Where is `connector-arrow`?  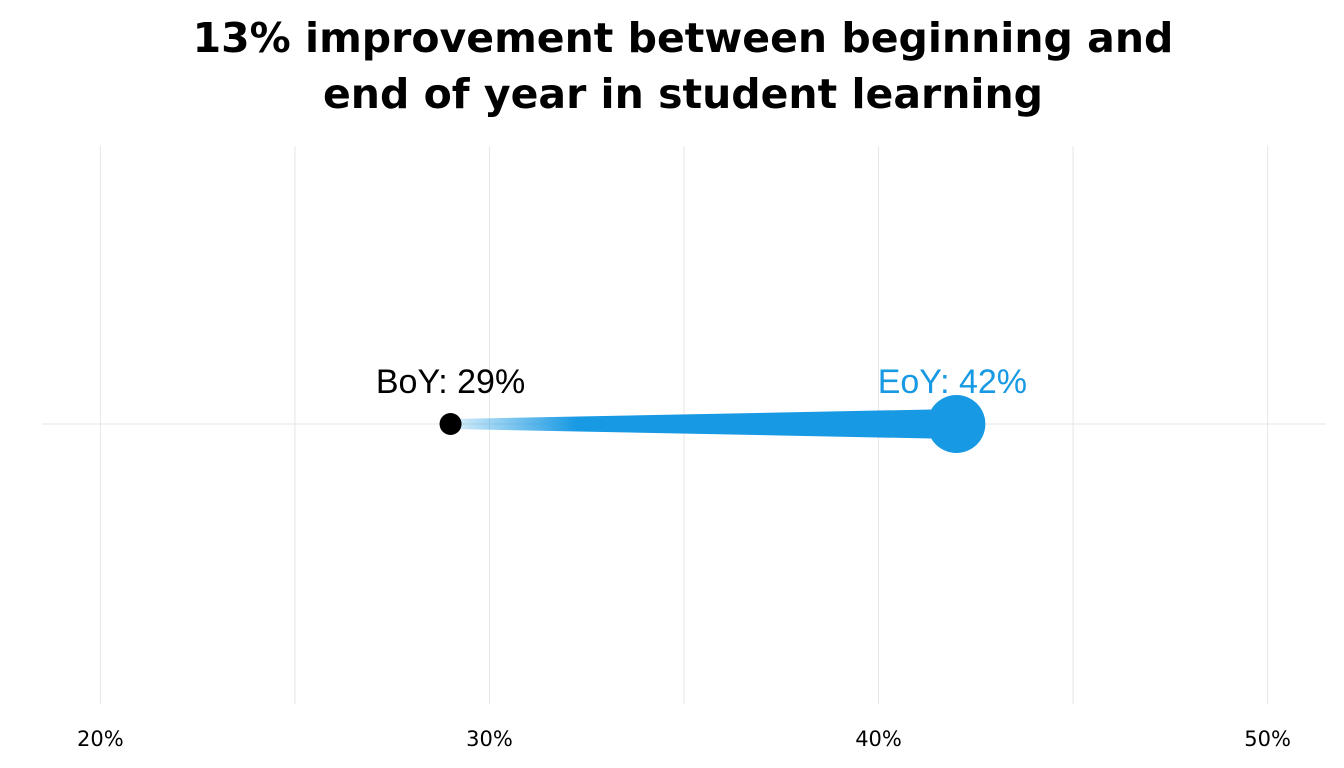 connector-arrow is located at coordinates (703, 424).